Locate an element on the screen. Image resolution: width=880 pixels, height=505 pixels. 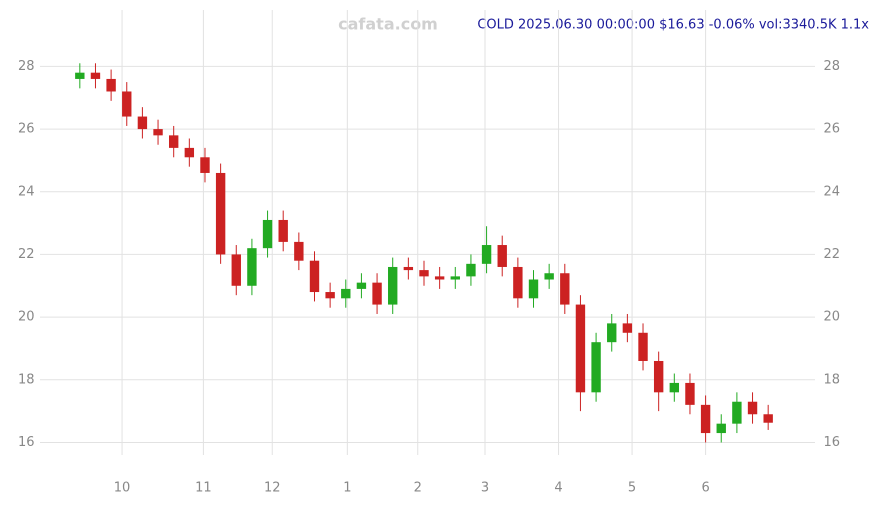
y-tick-label-right: 24 is located at coordinates (831, 191).